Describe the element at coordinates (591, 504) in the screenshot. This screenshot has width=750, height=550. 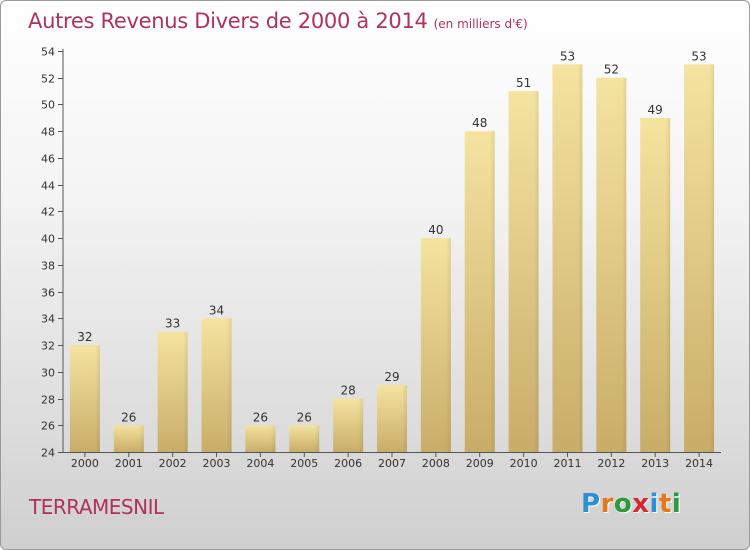
I see `logo-letter: P` at that location.